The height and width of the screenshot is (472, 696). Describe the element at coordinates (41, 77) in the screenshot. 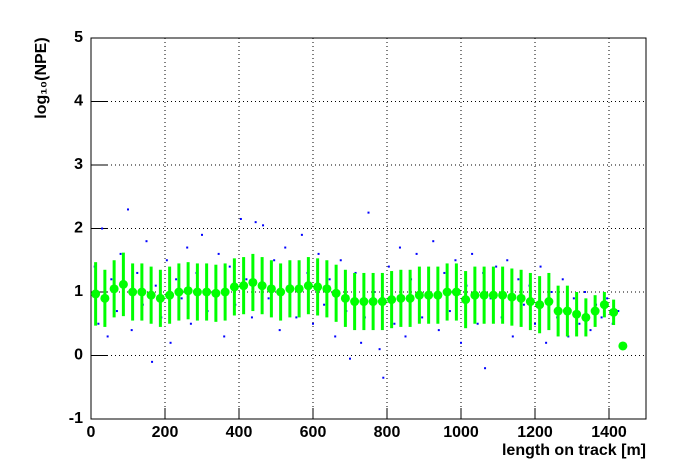

I see `y-axis-label: log₁₀(NPE)` at that location.